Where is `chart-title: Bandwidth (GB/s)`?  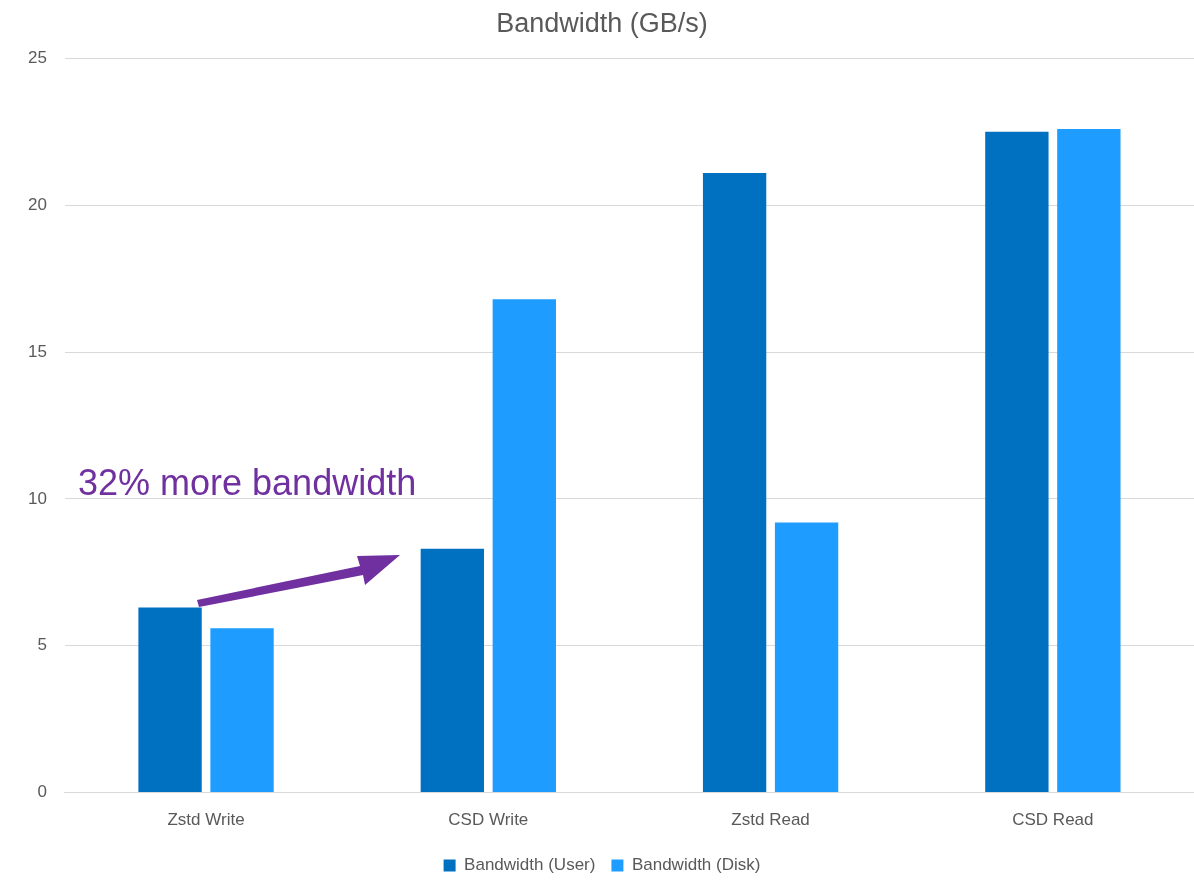 chart-title: Bandwidth (GB/s) is located at coordinates (602, 22).